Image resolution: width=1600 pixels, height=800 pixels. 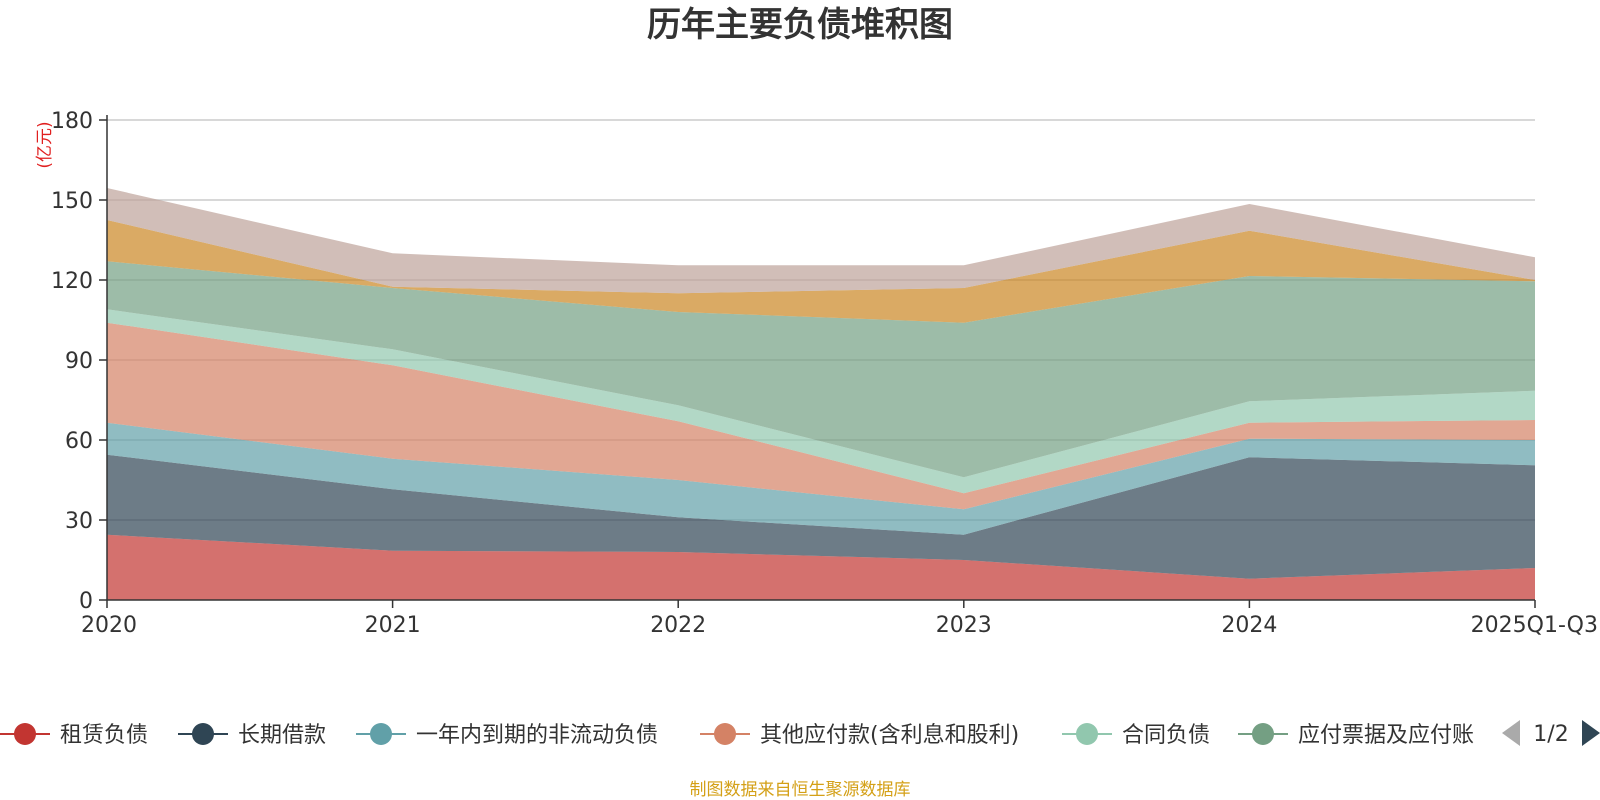 I want to click on legend-page-indicator: 1/2, so click(x=1550, y=734).